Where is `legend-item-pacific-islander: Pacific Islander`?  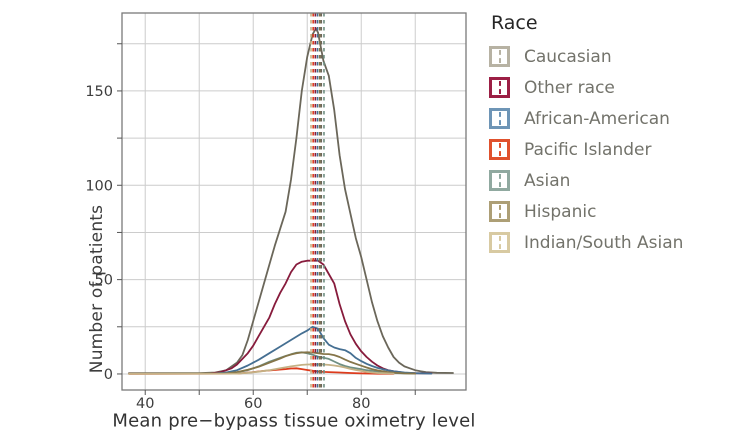
legend-item-pacific-islander: Pacific Islander is located at coordinates (586, 149).